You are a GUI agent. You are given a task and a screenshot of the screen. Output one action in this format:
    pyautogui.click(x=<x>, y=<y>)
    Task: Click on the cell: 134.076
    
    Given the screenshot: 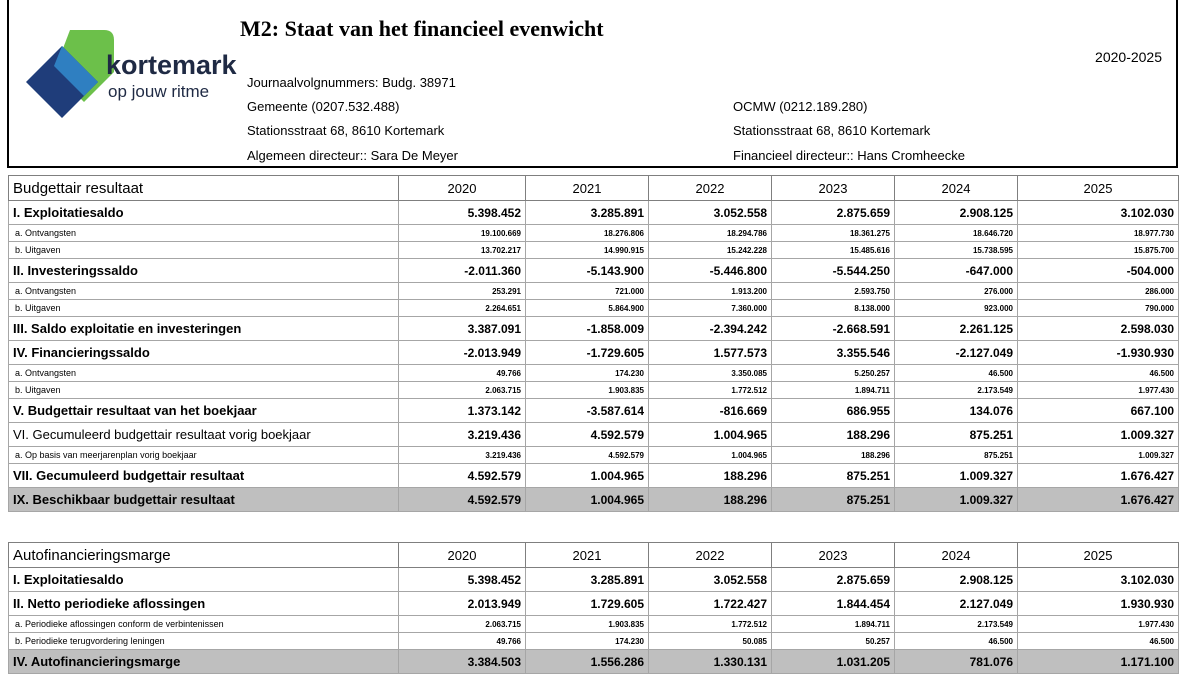 What is the action you would take?
    pyautogui.click(x=956, y=410)
    